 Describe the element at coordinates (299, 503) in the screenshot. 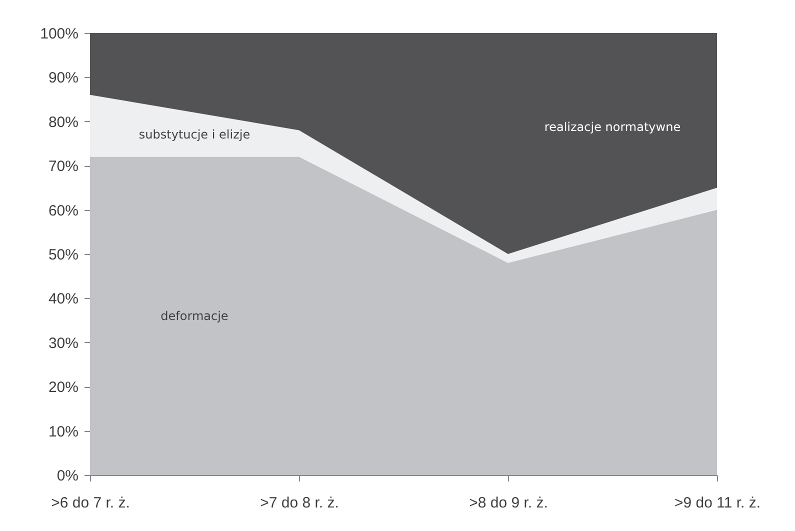

I see `x-tick-label: >7 do 8 r. ż.` at that location.